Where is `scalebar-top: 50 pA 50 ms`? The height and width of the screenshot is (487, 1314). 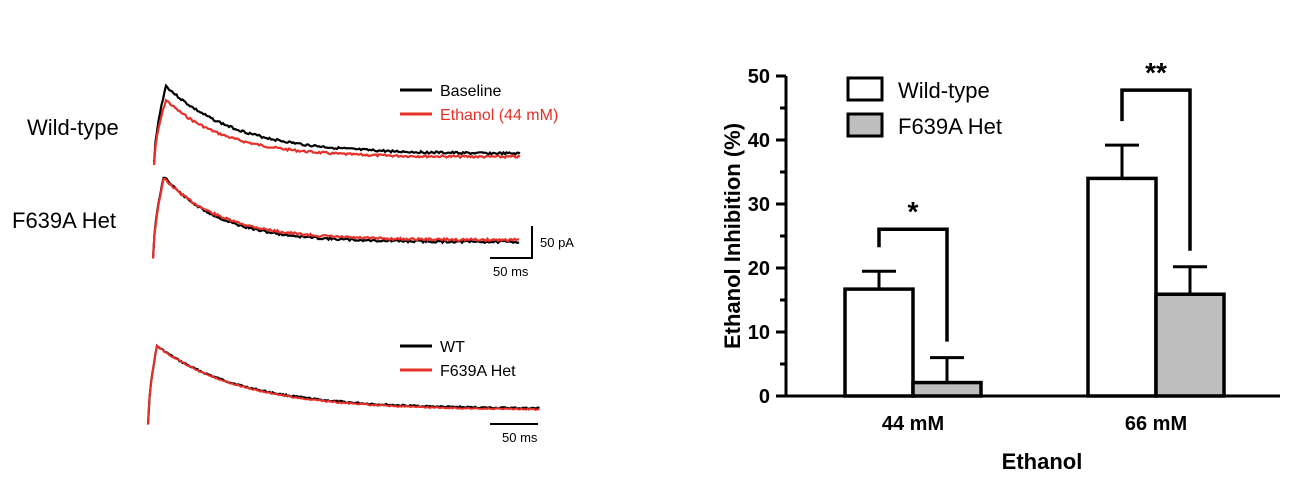
scalebar-top: 50 pA 50 ms is located at coordinates (532, 252).